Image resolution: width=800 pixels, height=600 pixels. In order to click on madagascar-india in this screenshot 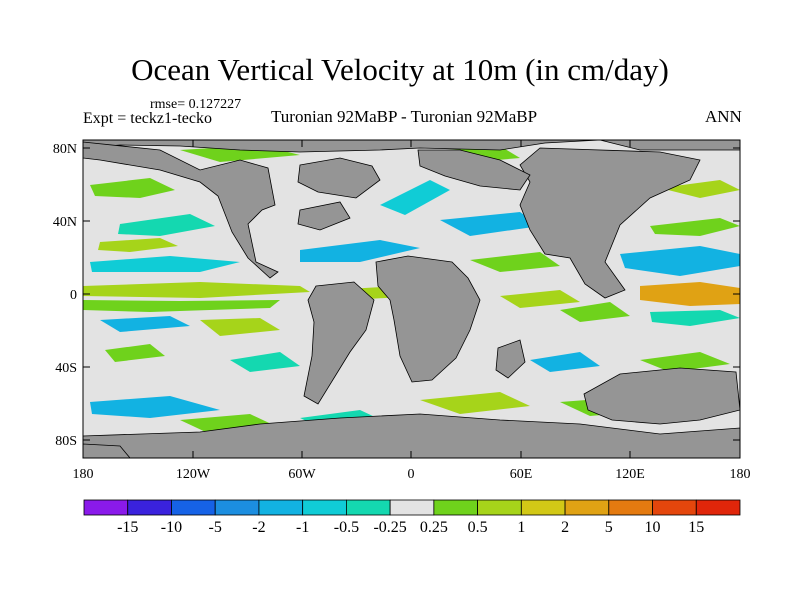, I will do `click(510, 359)`.